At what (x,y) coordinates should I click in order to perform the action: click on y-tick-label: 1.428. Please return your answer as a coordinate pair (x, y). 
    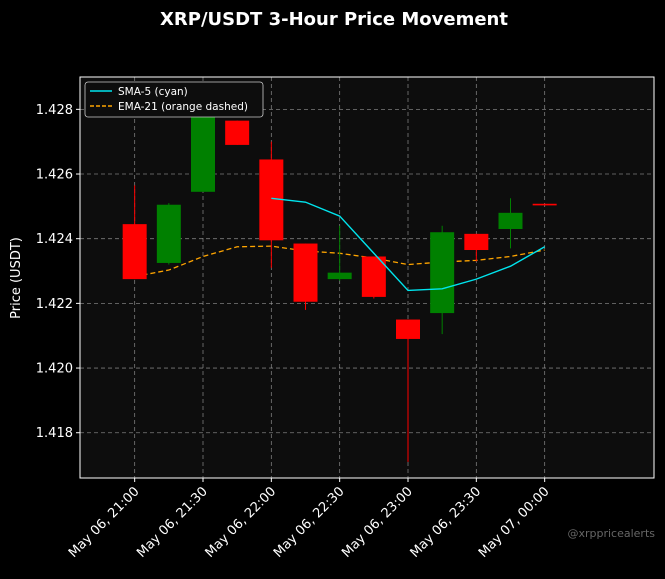
    Looking at the image, I should click on (54, 110).